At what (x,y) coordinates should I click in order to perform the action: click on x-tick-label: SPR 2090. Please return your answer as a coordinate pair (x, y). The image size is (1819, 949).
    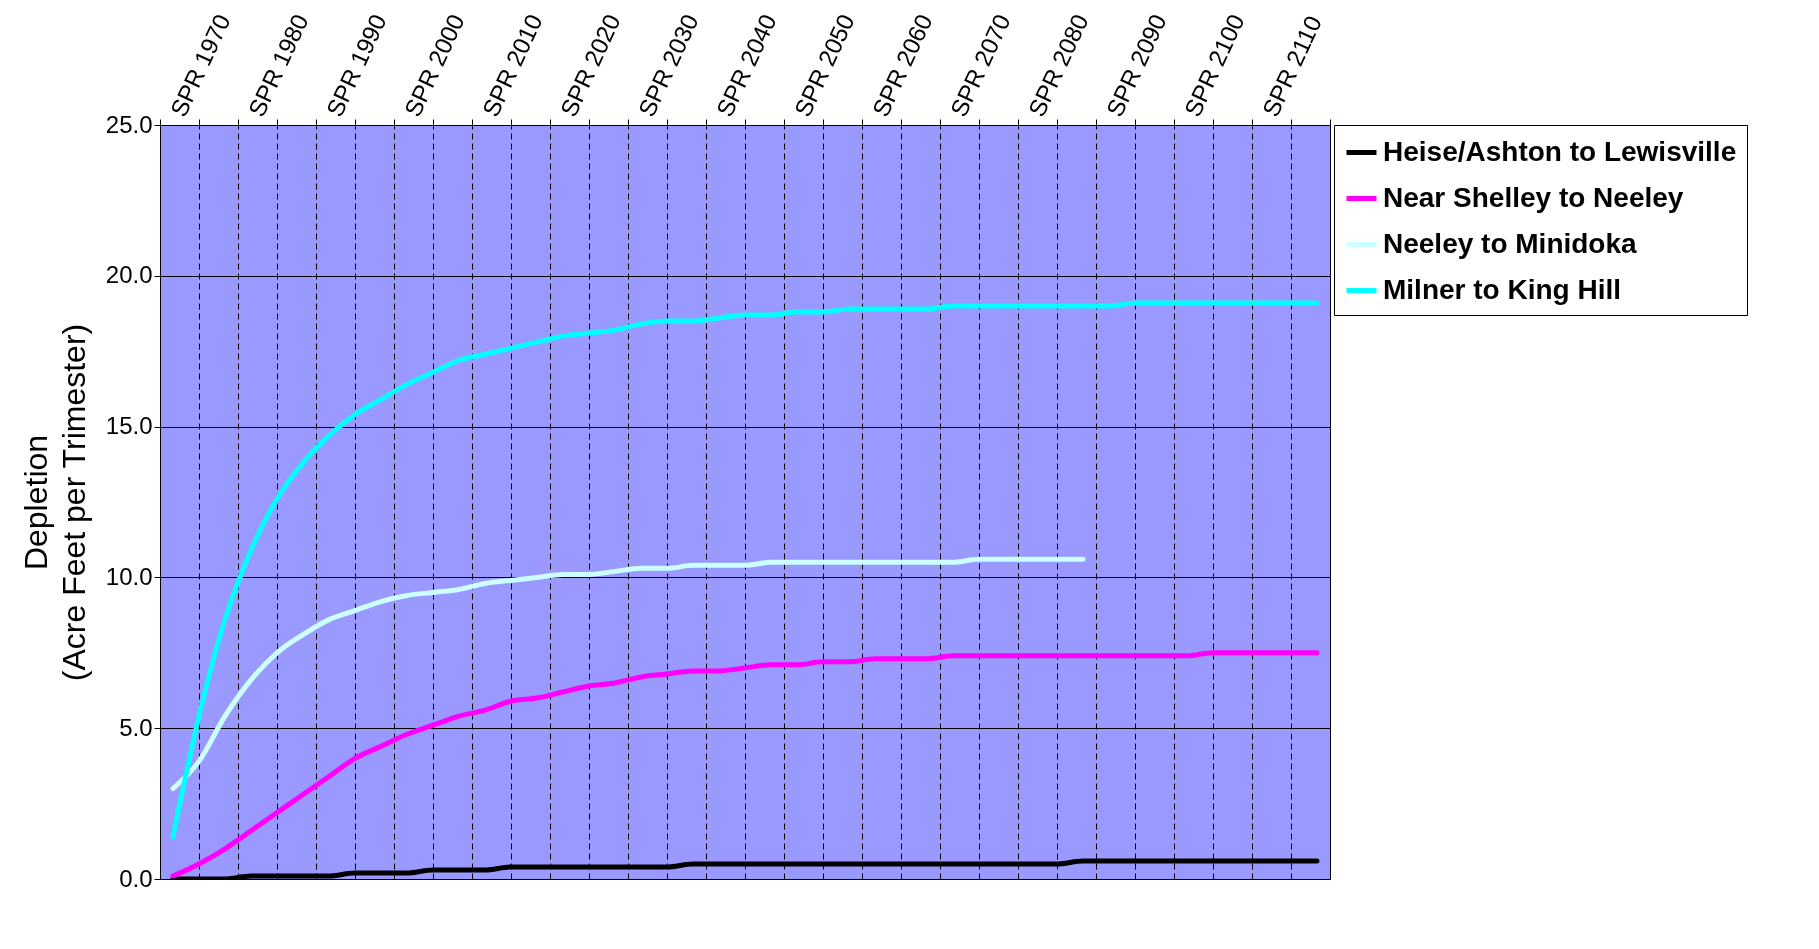
    Looking at the image, I should click on (1136, 65).